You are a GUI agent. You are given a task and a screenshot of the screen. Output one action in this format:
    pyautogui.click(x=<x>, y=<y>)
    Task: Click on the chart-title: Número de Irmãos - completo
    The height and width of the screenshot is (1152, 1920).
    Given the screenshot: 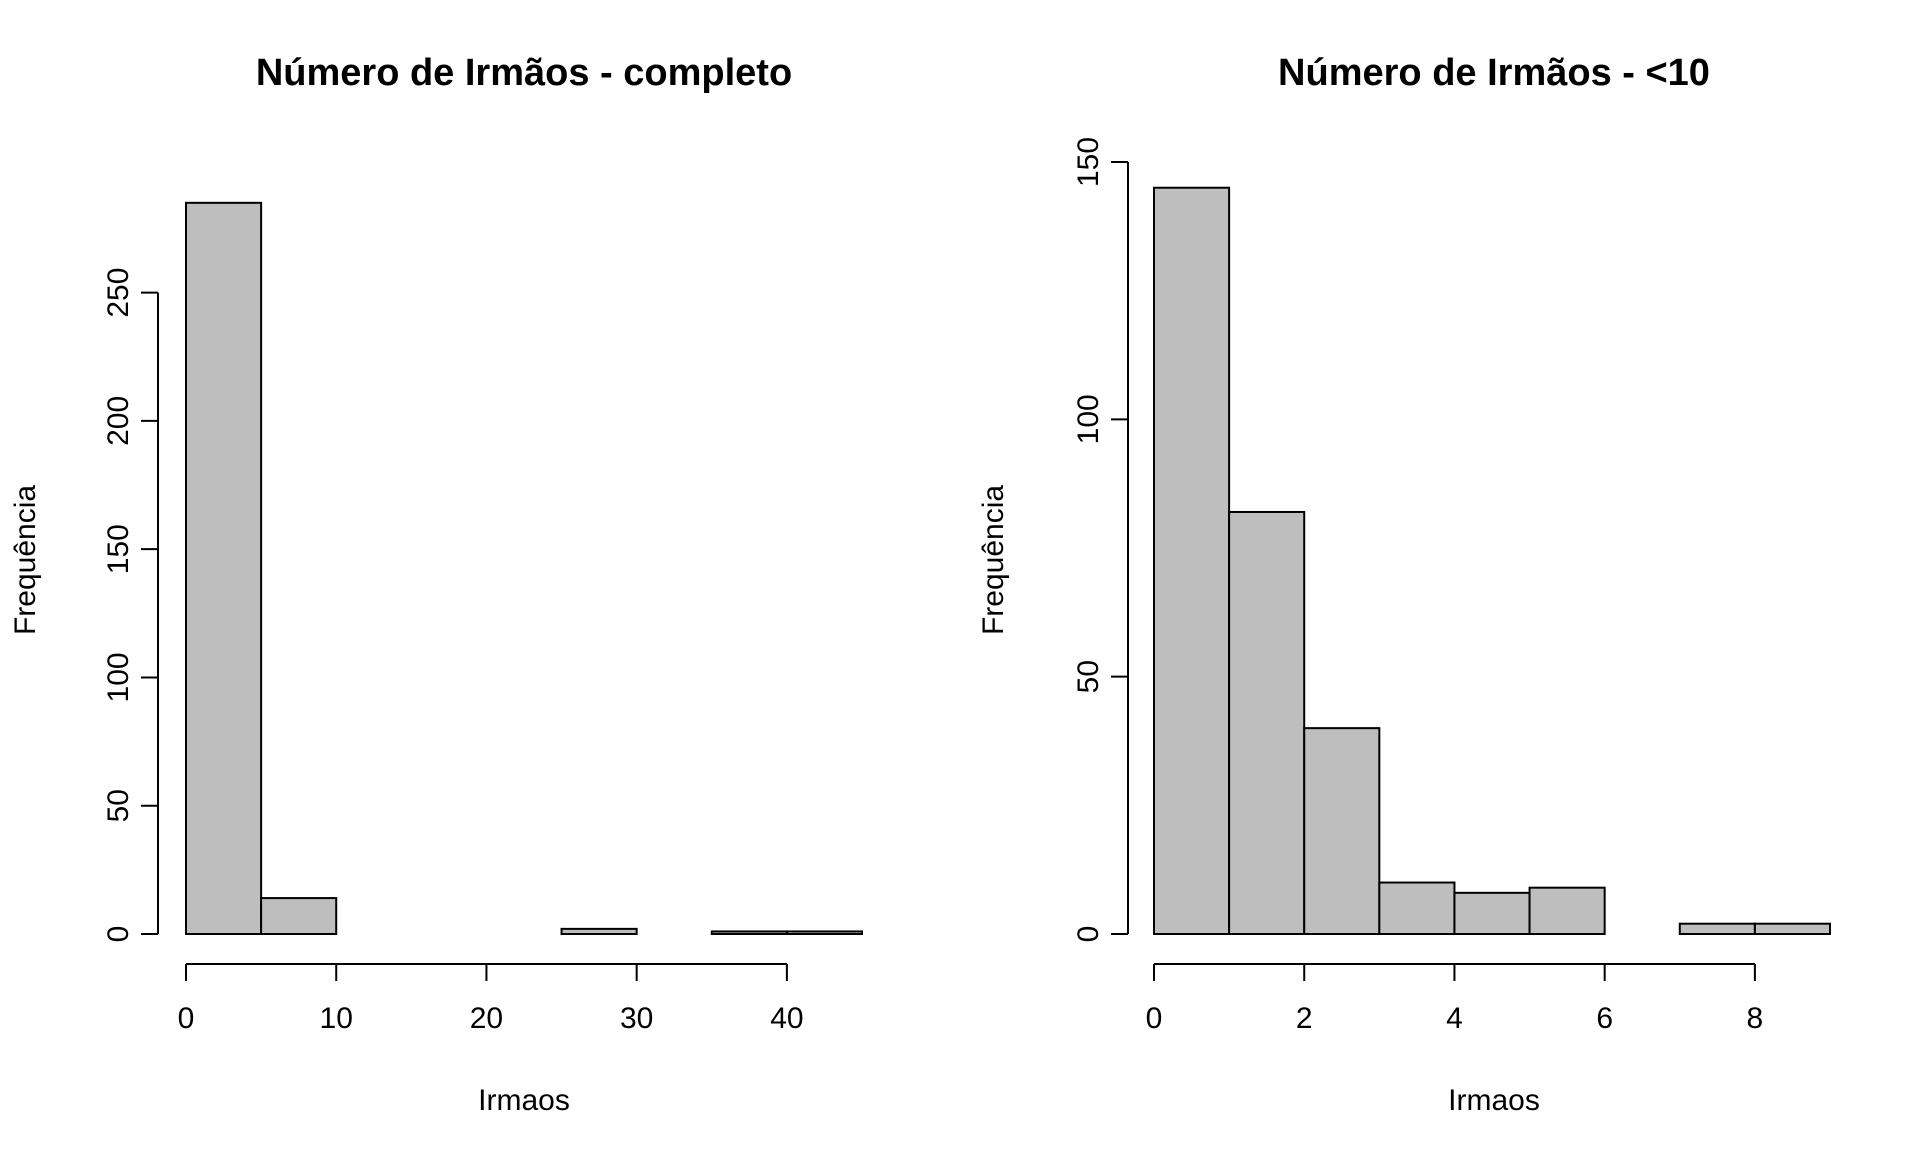 What is the action you would take?
    pyautogui.click(x=524, y=73)
    